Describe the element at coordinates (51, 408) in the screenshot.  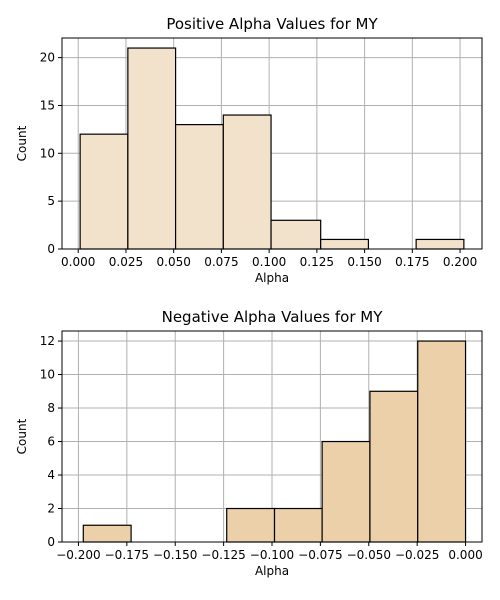
I see `y-tick-label: 8` at that location.